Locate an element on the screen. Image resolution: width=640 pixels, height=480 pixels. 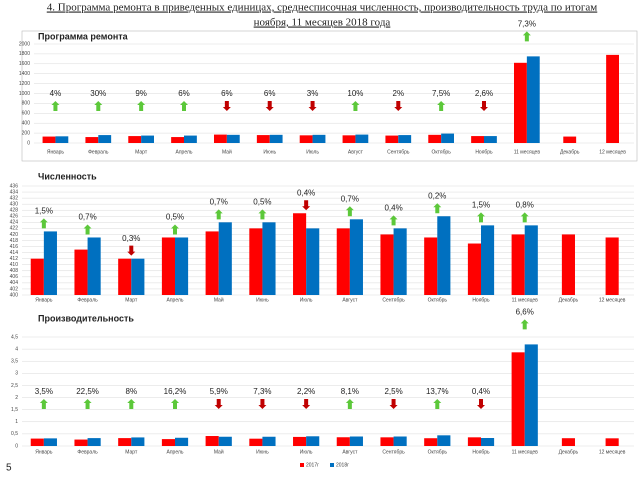
change-label: 2,5% is located at coordinates (393, 391).